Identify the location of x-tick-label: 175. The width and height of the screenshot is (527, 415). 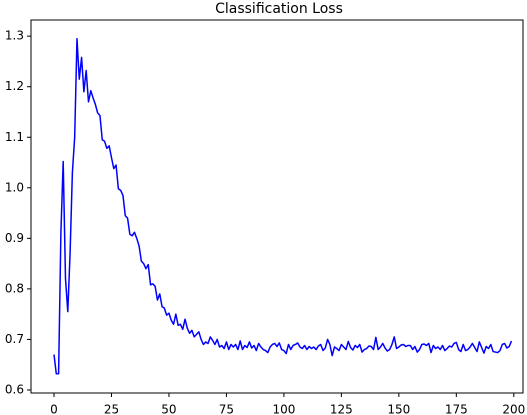
(456, 409).